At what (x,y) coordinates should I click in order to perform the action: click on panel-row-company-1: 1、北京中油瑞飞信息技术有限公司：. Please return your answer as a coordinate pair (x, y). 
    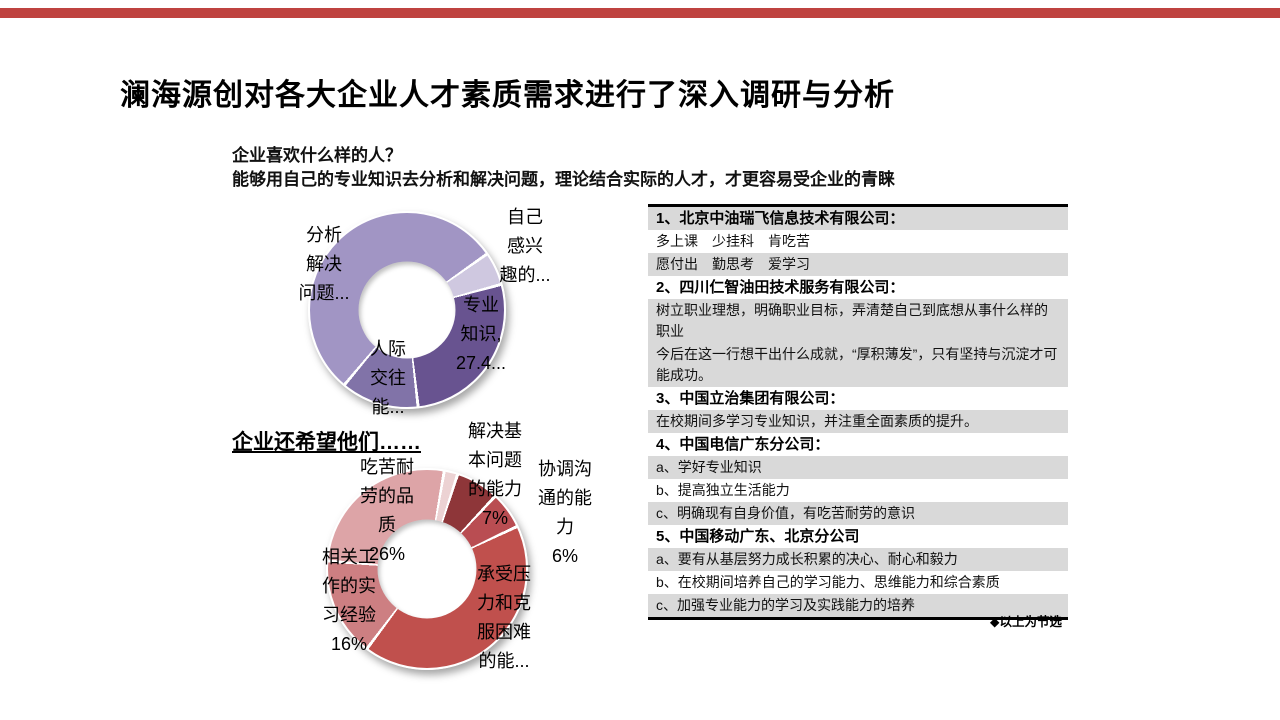
    Looking at the image, I should click on (858, 218).